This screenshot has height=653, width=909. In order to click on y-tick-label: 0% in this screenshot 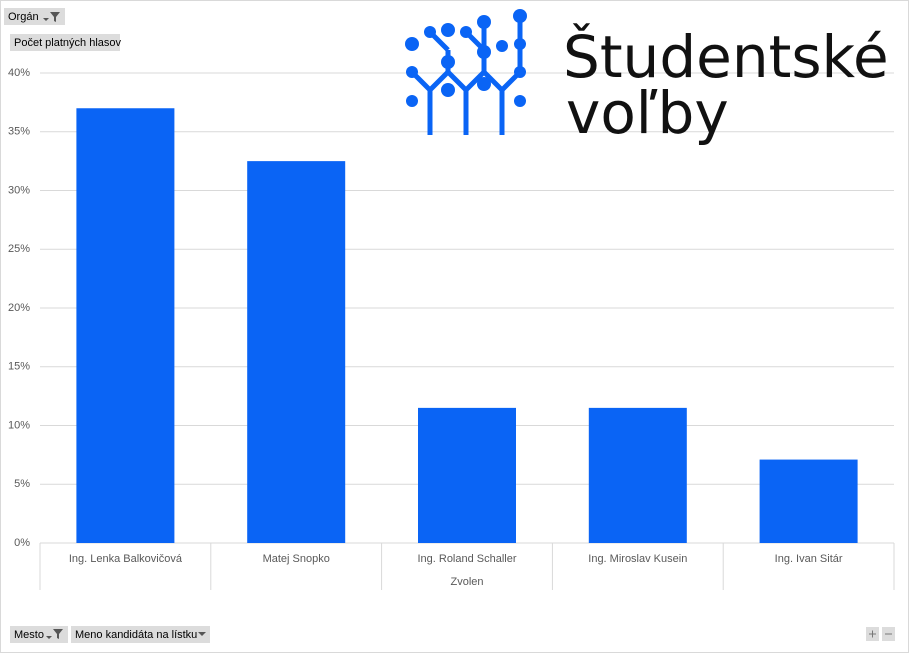, I will do `click(22, 543)`.